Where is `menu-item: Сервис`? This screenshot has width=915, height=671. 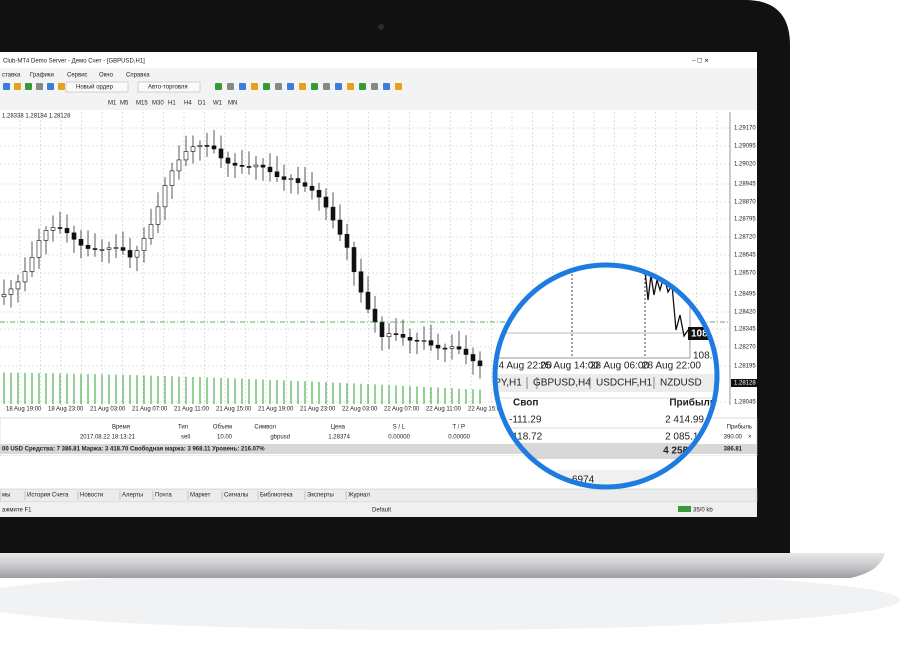 menu-item: Сервис is located at coordinates (77, 76).